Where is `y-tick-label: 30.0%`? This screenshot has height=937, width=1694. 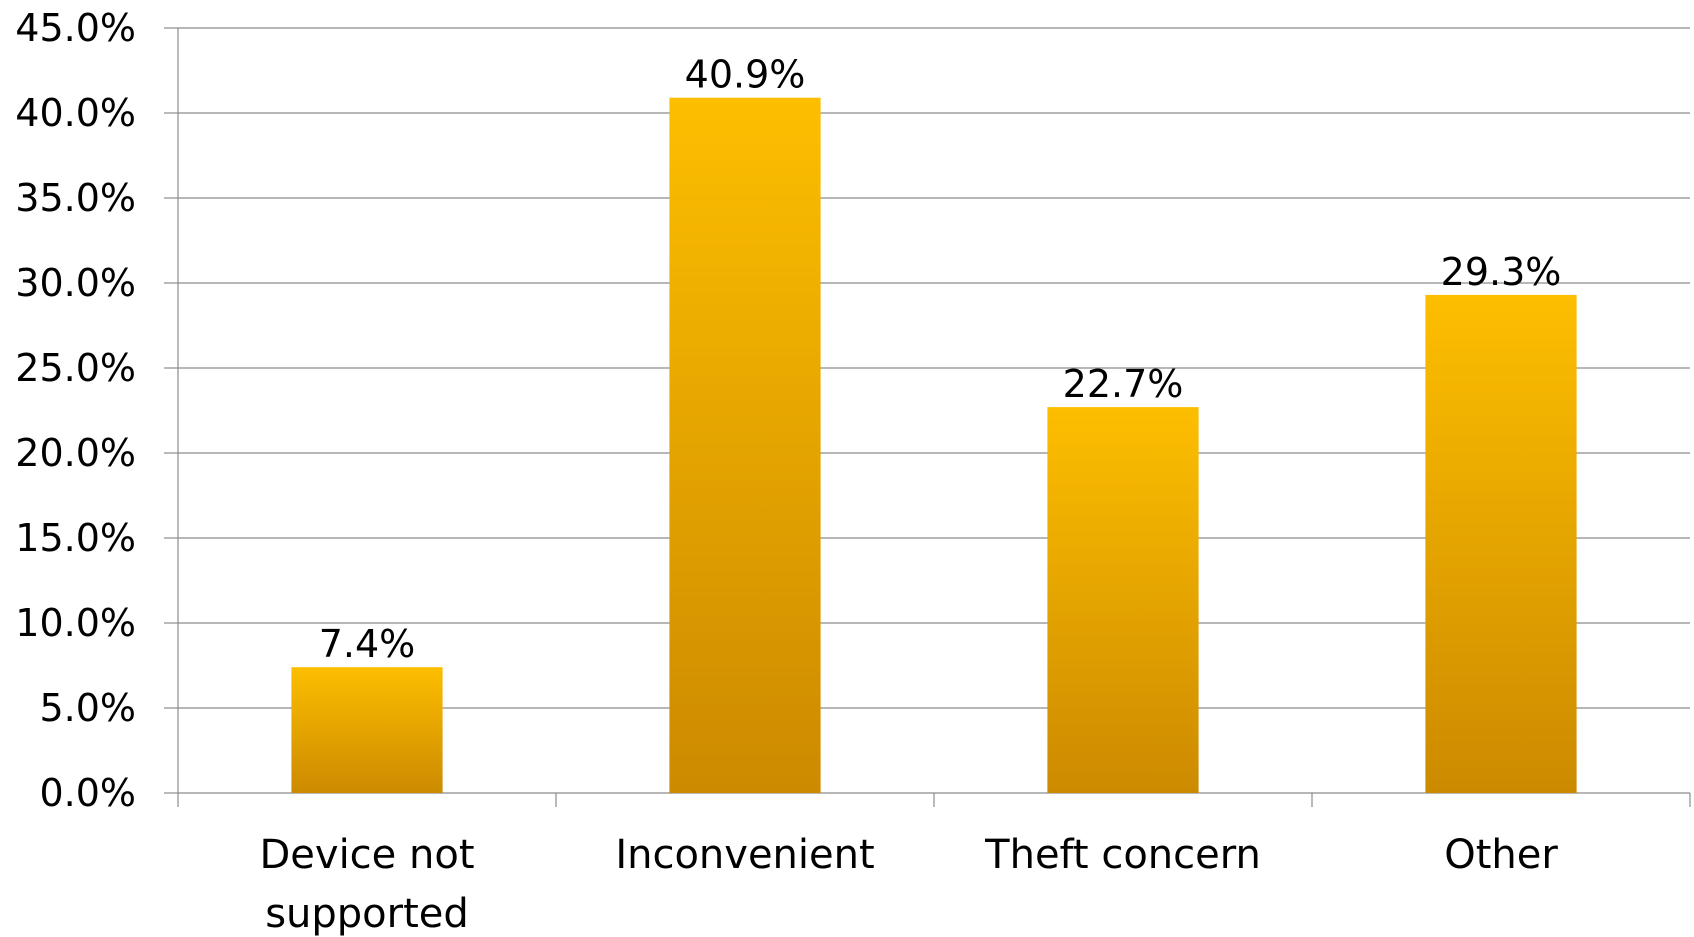 y-tick-label: 30.0% is located at coordinates (75, 283).